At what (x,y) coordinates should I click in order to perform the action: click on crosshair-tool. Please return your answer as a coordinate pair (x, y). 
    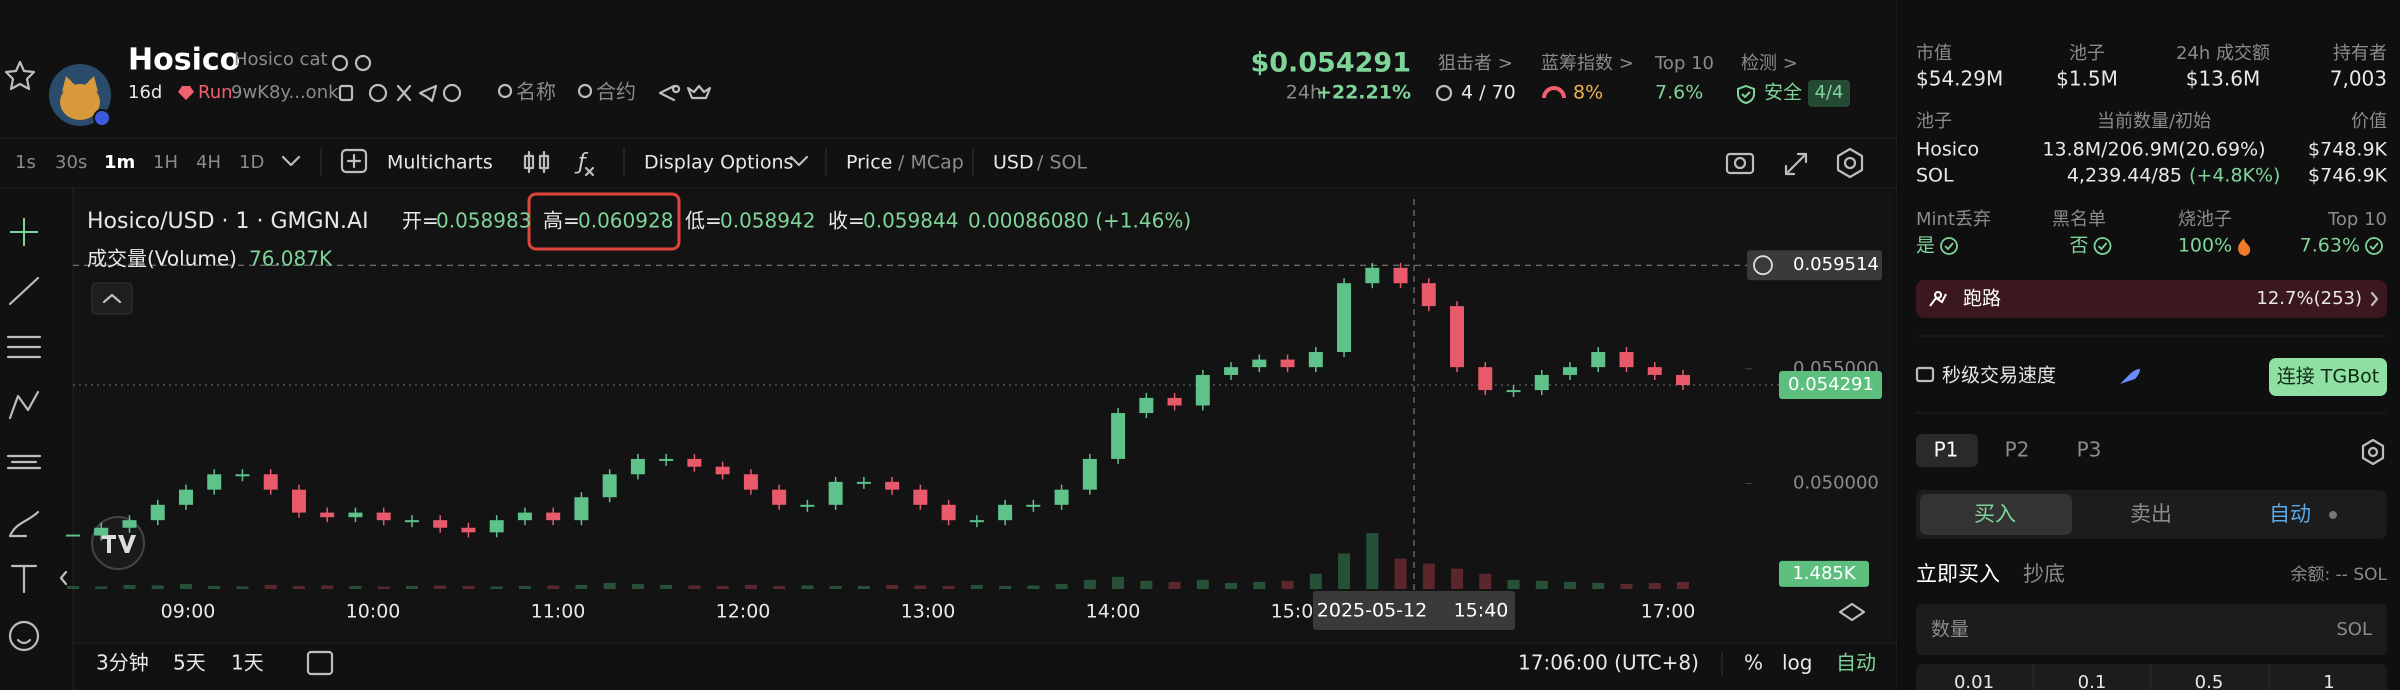
    Looking at the image, I should click on (24, 232).